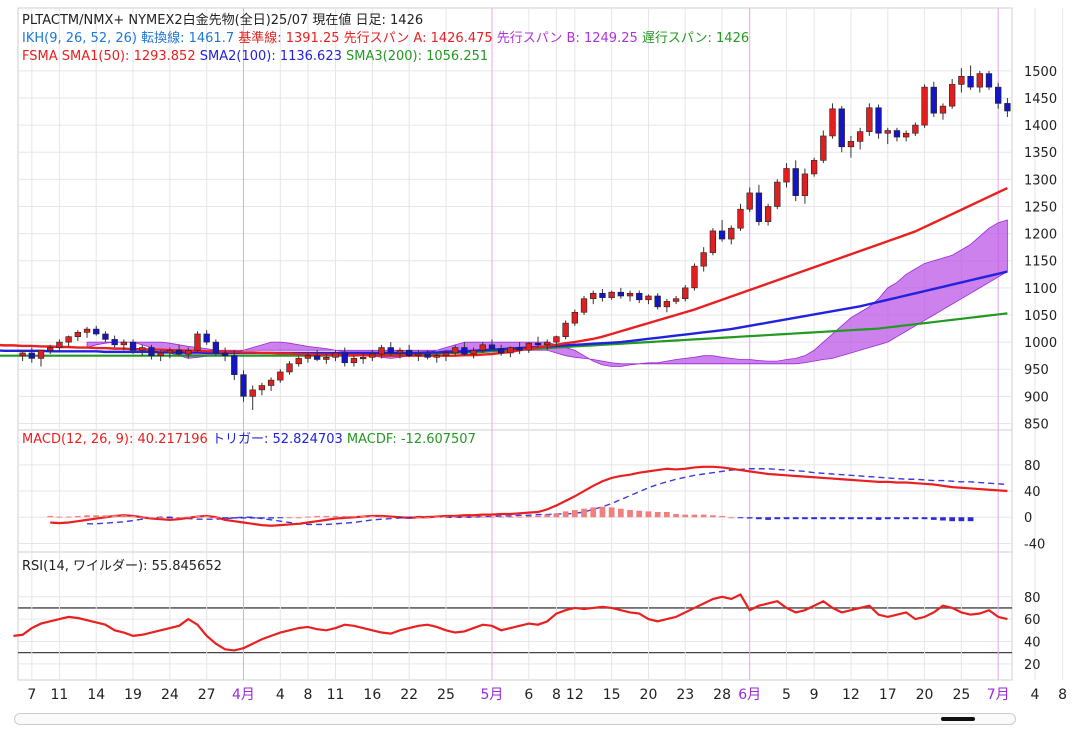 The width and height of the screenshot is (1076, 743). What do you see at coordinates (695, 38) in the screenshot?
I see `chikou-text: 遅行スパン: 1426` at bounding box center [695, 38].